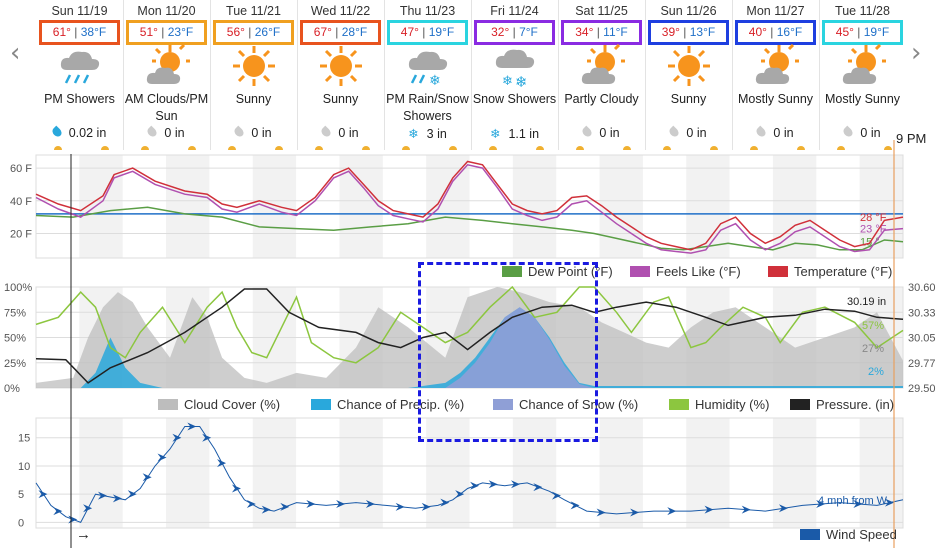 This screenshot has height=551, width=940. What do you see at coordinates (848, 534) in the screenshot?
I see `legend-item: Wind Speed` at bounding box center [848, 534].